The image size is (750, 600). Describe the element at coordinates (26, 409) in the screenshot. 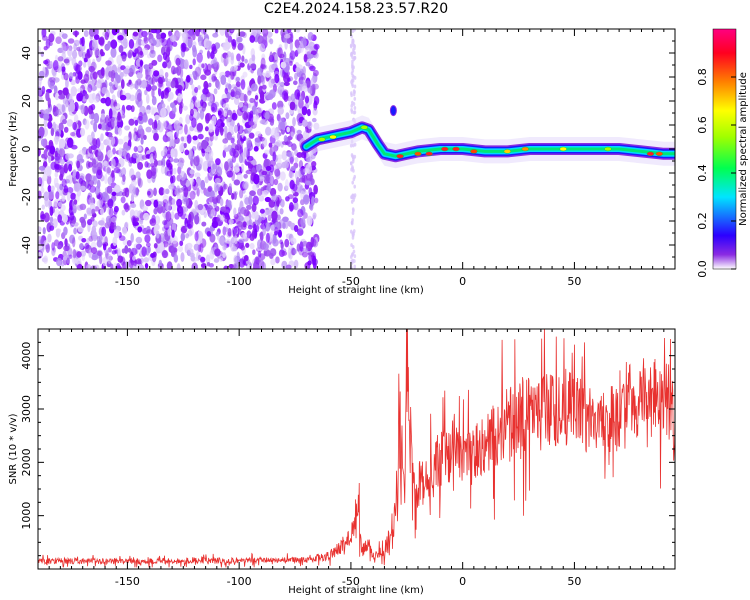

I see `y-tick-label: 3000` at that location.